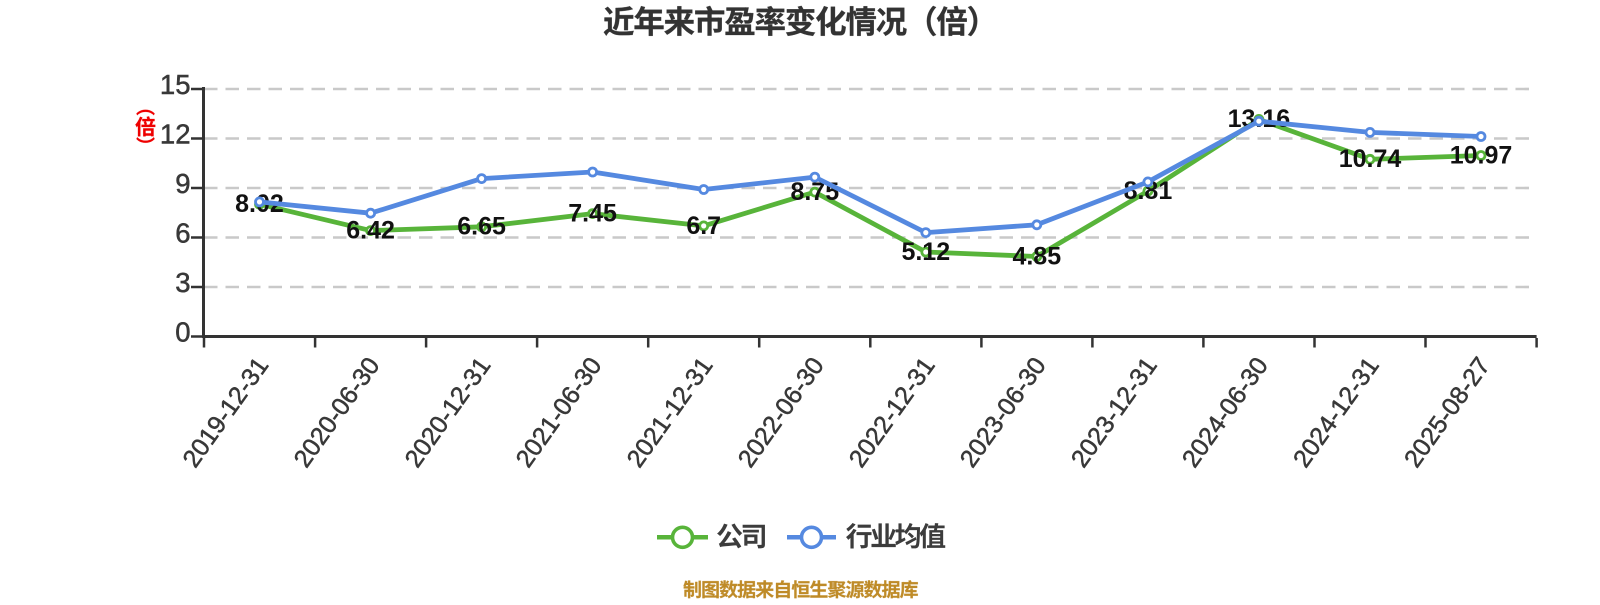  I want to click on svg-text: 6.65, so click(481, 227).